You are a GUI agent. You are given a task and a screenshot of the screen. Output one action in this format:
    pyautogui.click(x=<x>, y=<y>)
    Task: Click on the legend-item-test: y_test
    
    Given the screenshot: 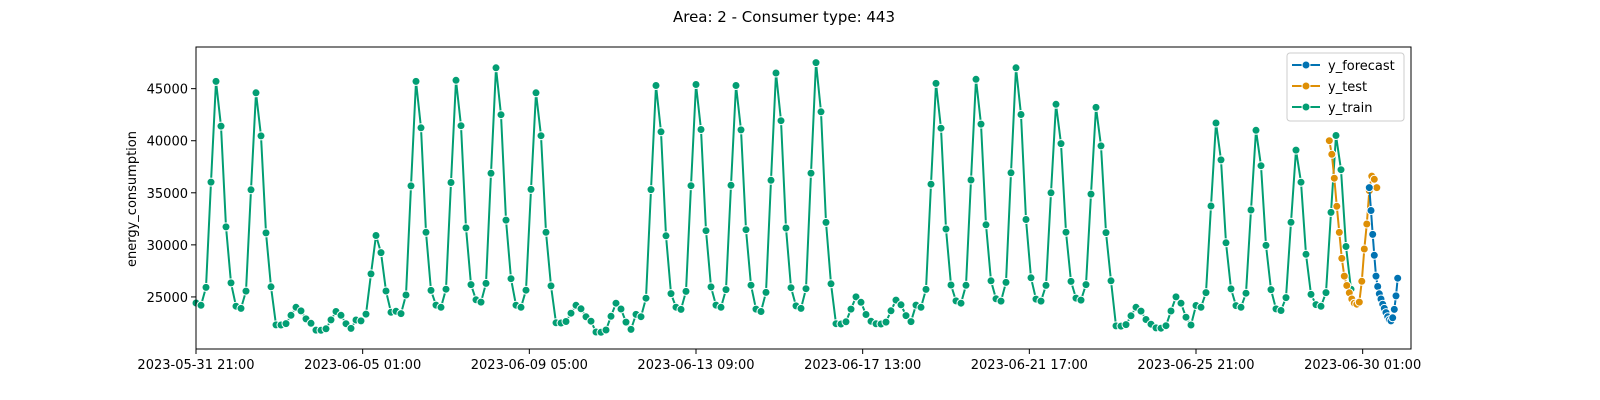 What is the action you would take?
    pyautogui.click(x=1329, y=87)
    